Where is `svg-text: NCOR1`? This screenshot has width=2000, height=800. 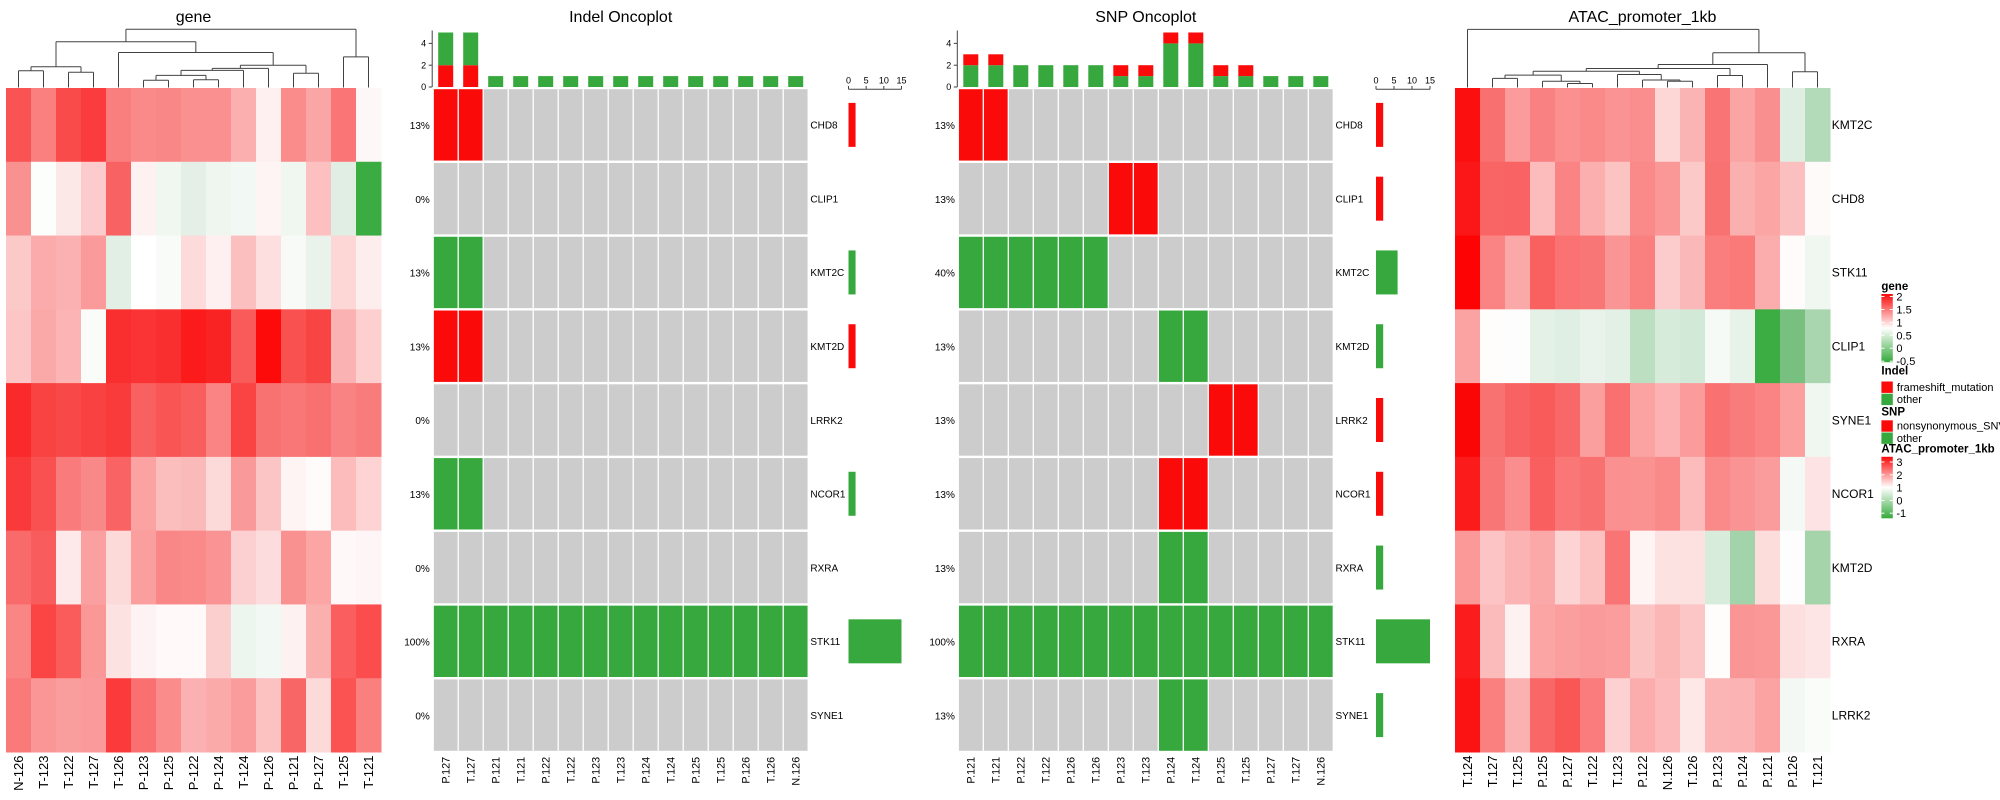
svg-text: NCOR1 is located at coordinates (1353, 495).